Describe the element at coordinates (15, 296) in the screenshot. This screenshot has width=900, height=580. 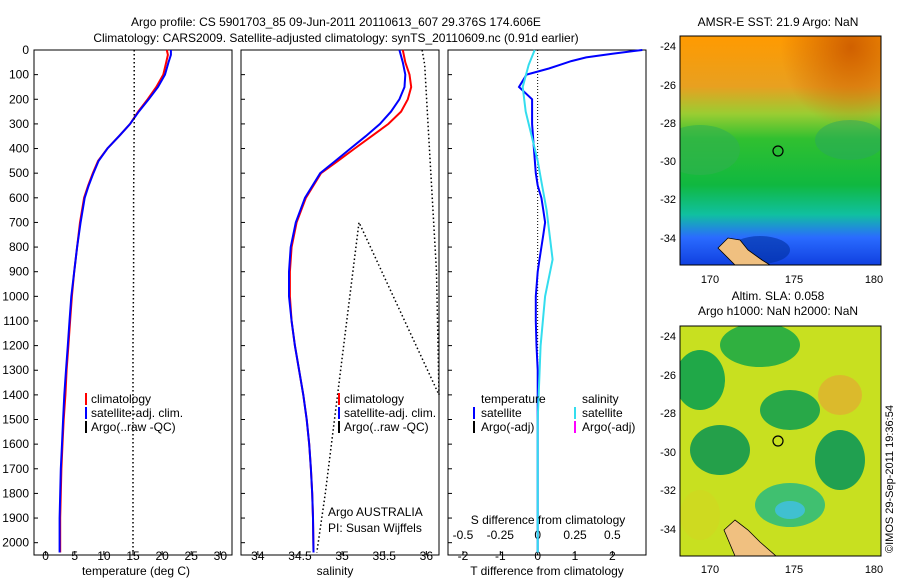
I see `depth-tick-label: 1000` at that location.